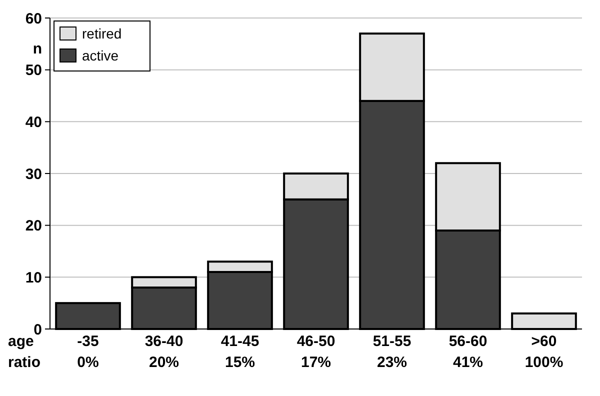 The image size is (600, 396). I want to click on y-tick-label: 0, so click(38, 329).